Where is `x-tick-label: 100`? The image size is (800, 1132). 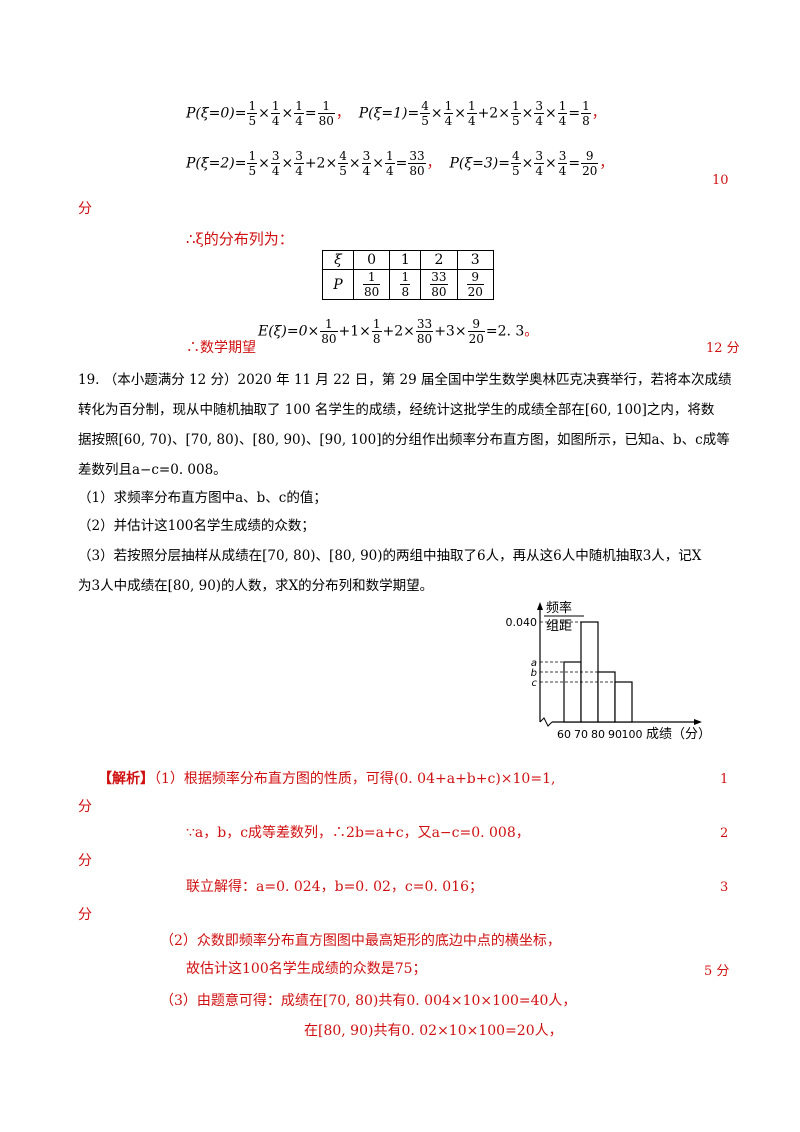 x-tick-label: 100 is located at coordinates (632, 734).